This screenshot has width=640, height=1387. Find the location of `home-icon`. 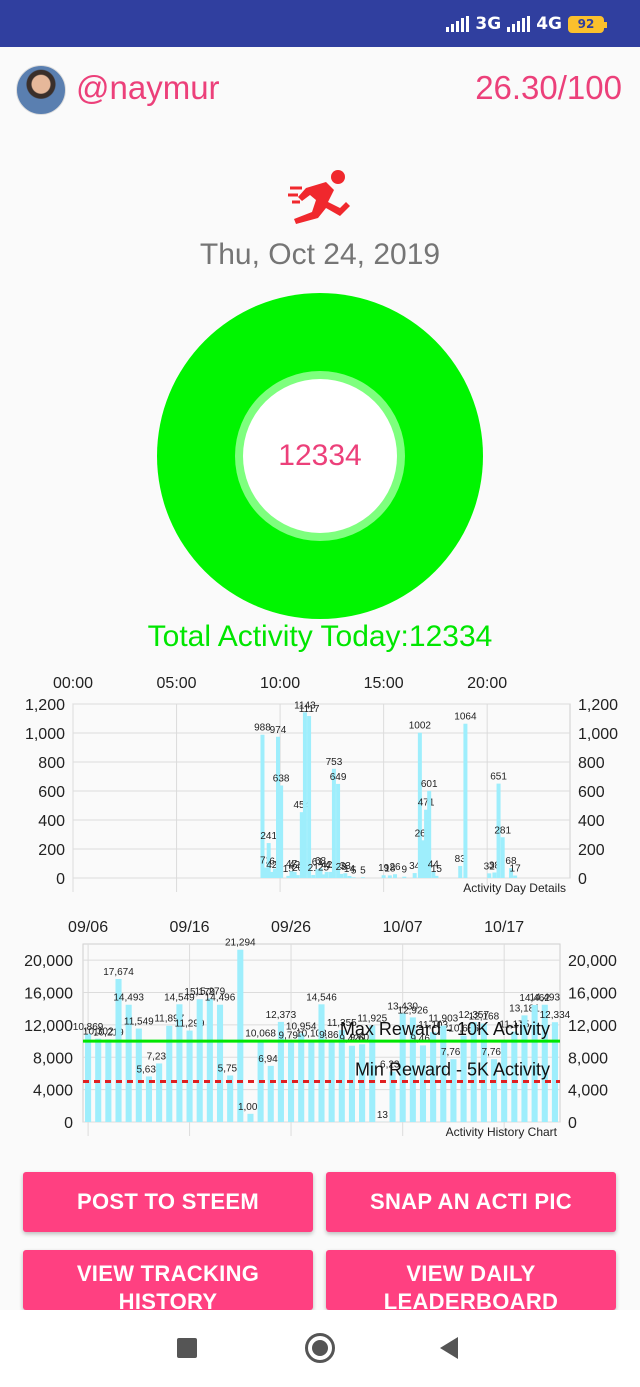

home-icon is located at coordinates (320, 1348).